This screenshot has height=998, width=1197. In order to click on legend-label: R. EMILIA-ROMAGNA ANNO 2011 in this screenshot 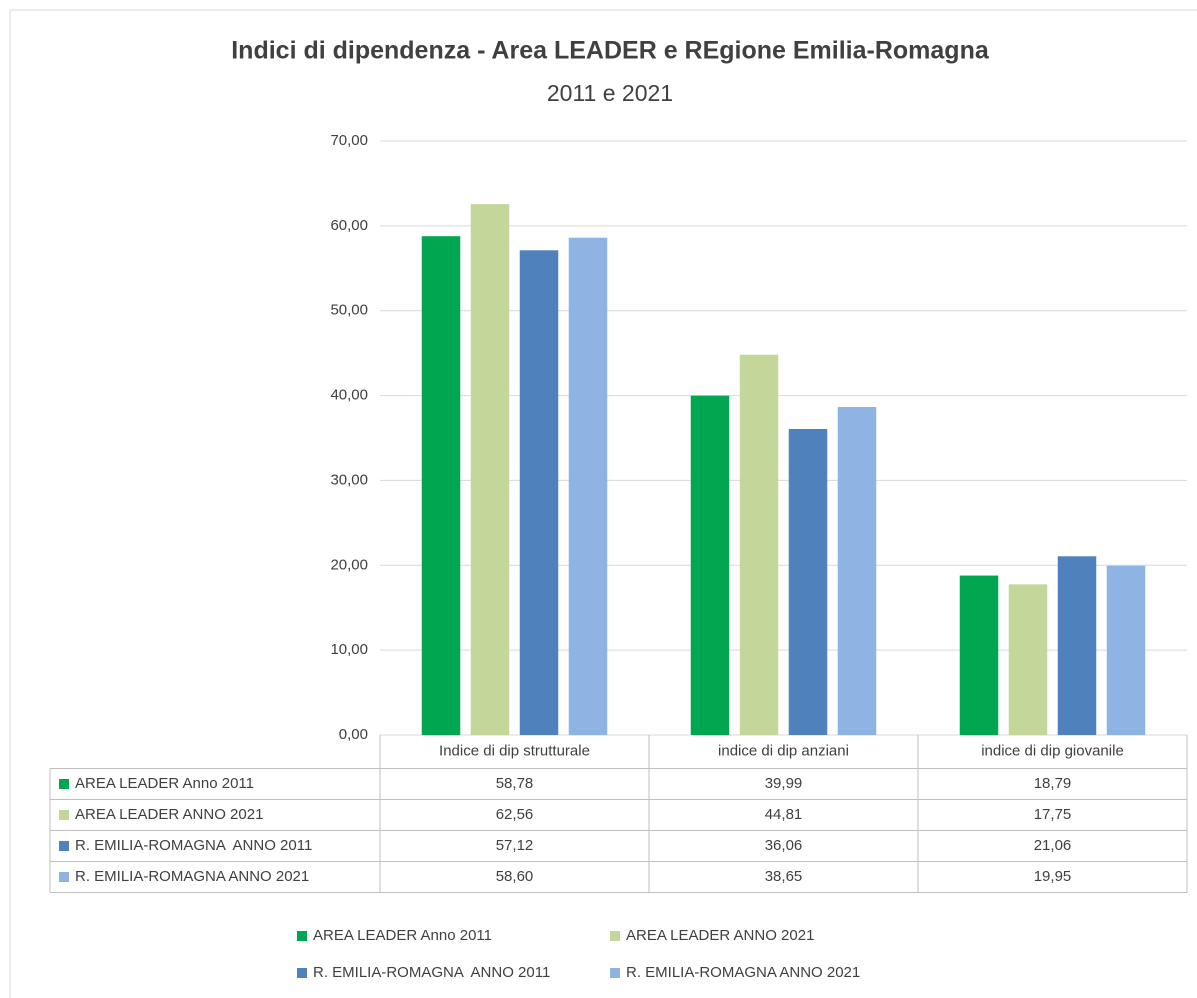, I will do `click(431, 972)`.